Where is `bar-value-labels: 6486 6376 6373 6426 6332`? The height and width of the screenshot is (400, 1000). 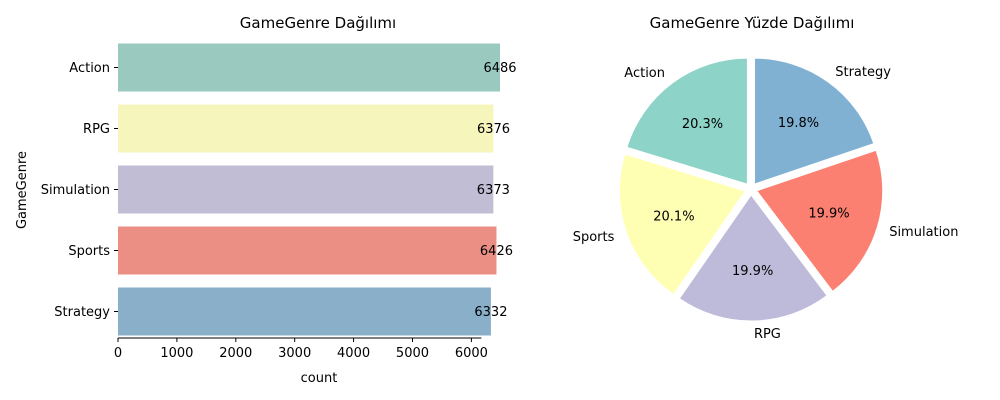 bar-value-labels: 6486 6376 6373 6426 6332 is located at coordinates (495, 190).